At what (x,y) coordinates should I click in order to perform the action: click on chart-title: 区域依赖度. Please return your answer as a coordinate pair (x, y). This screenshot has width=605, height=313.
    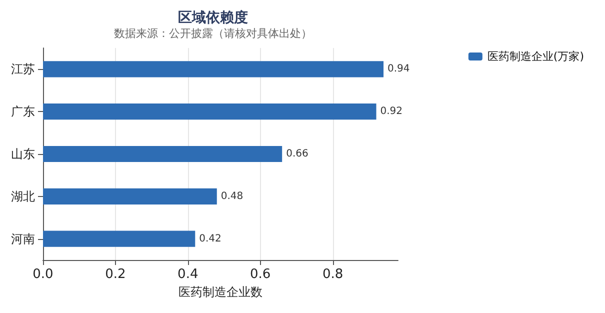
    Looking at the image, I should click on (213, 17).